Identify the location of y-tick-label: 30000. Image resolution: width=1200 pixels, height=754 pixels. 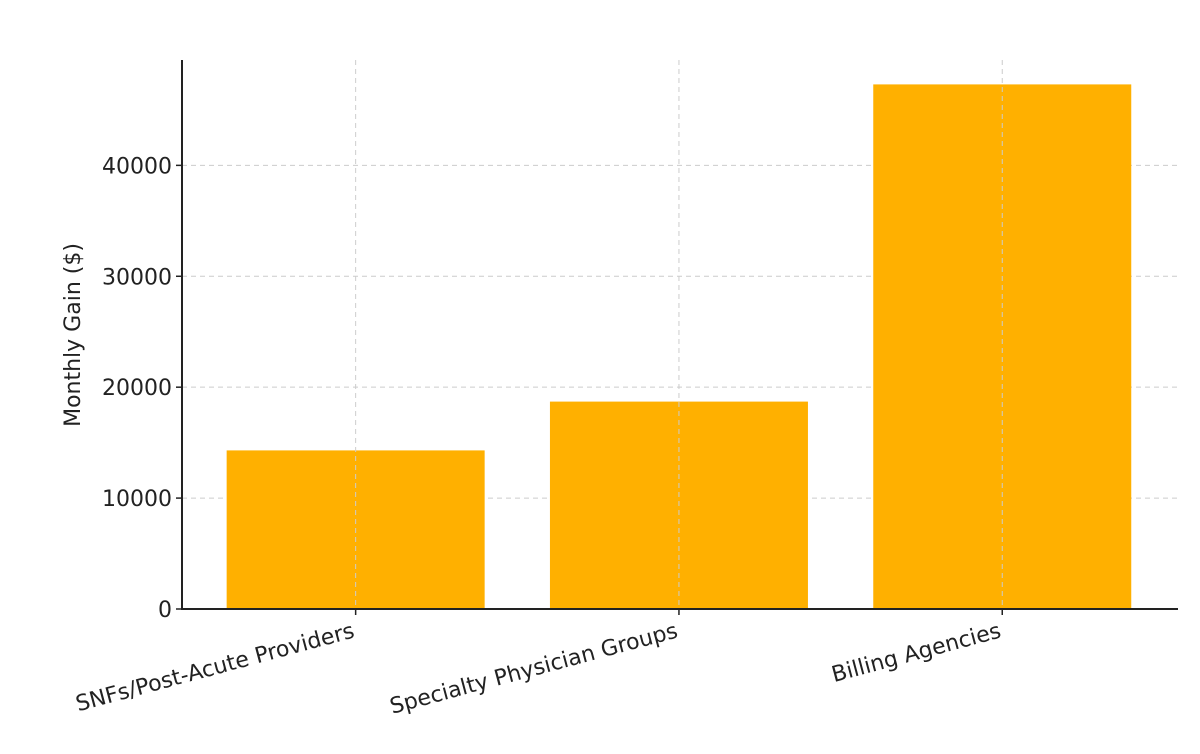
(137, 277).